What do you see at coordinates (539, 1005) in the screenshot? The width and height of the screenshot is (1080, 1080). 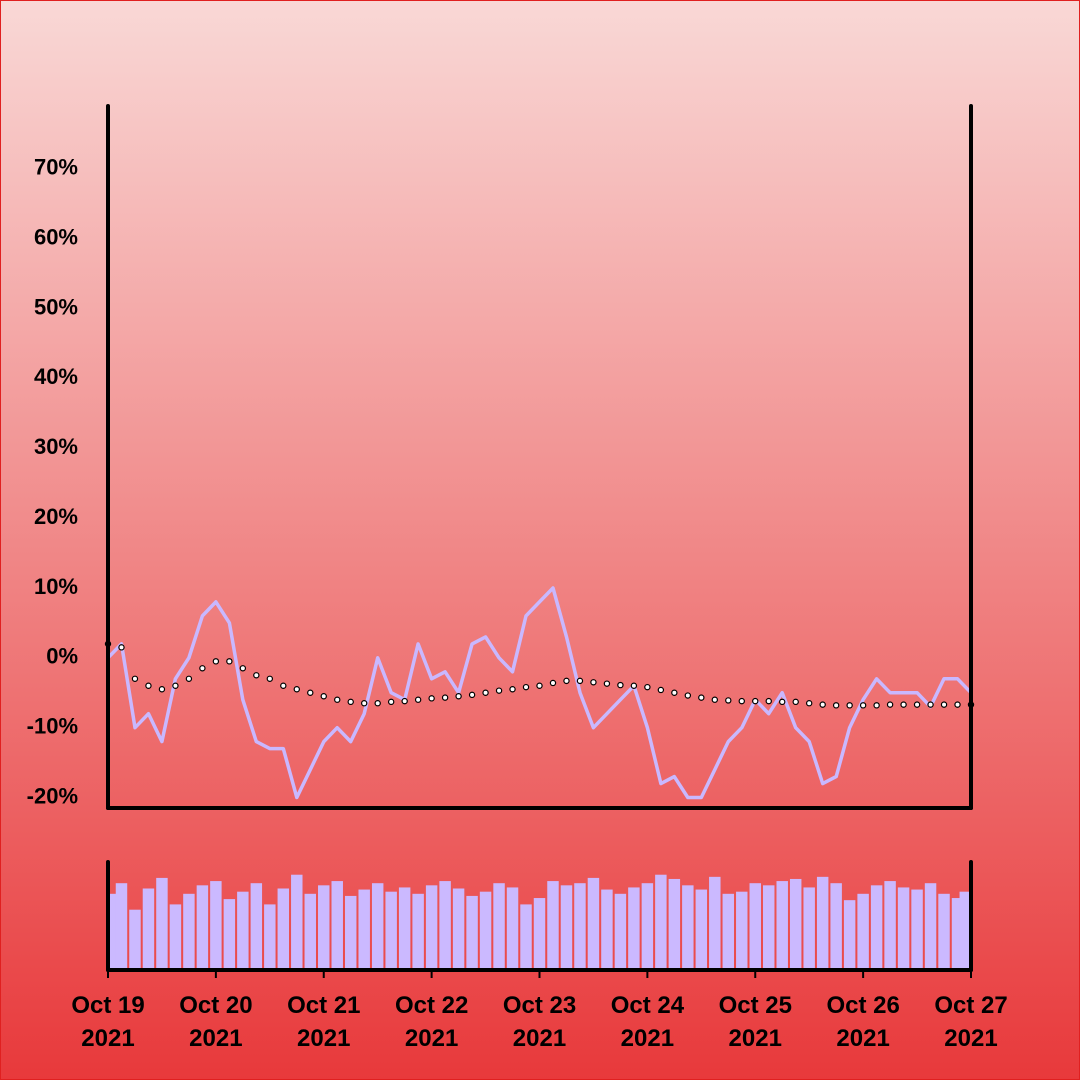 I see `x-tick-label-line: Oct 23` at bounding box center [539, 1005].